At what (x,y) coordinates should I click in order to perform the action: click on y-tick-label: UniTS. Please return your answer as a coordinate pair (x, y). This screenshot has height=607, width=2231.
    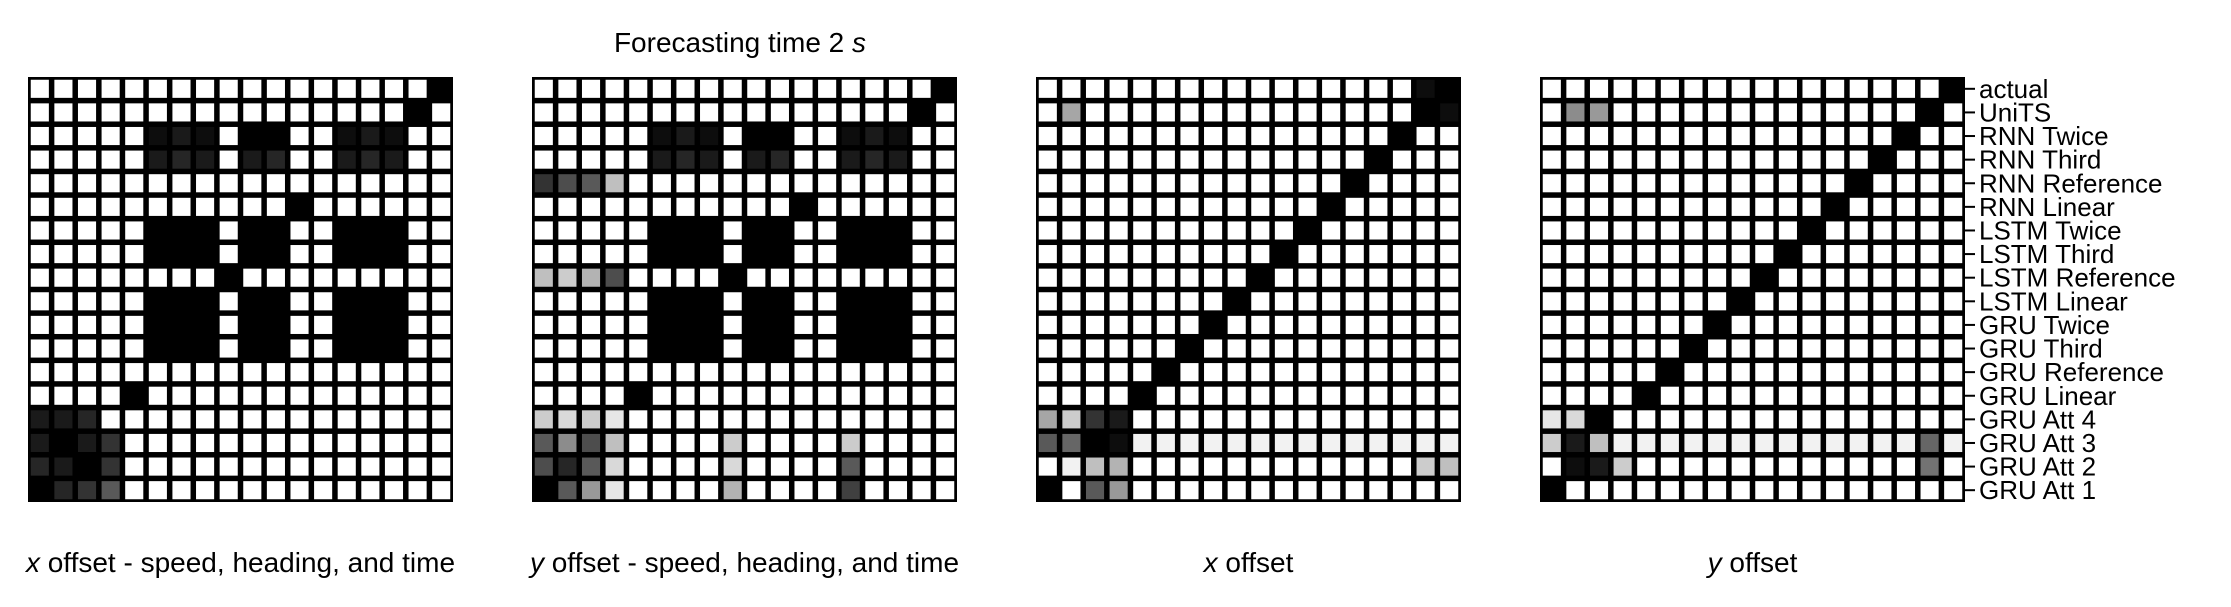
    Looking at the image, I should click on (2015, 112).